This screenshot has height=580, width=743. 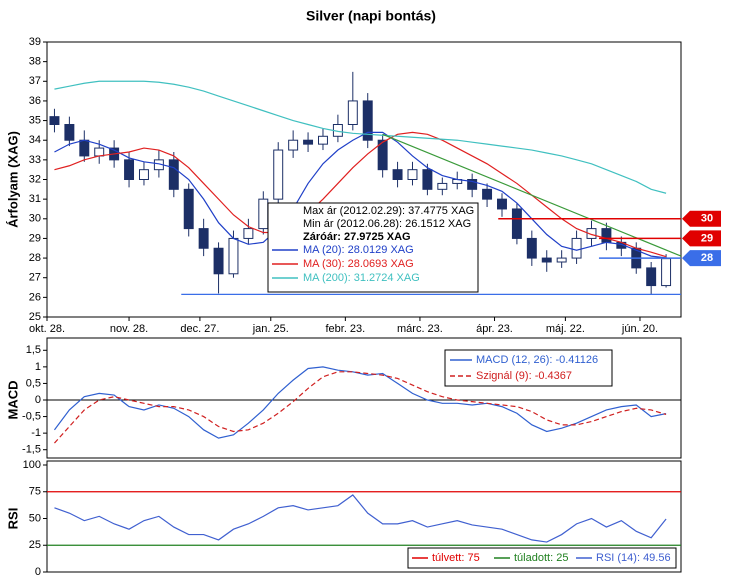 I want to click on trendline, so click(x=532, y=195).